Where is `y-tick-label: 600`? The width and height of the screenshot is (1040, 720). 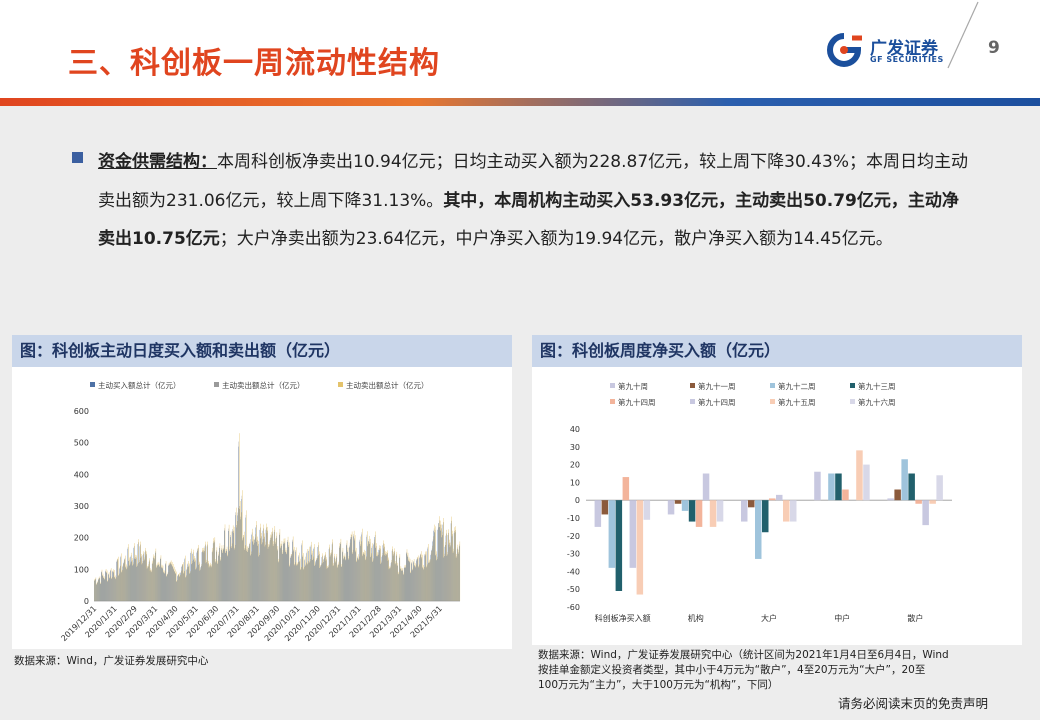 y-tick-label: 600 is located at coordinates (81, 411).